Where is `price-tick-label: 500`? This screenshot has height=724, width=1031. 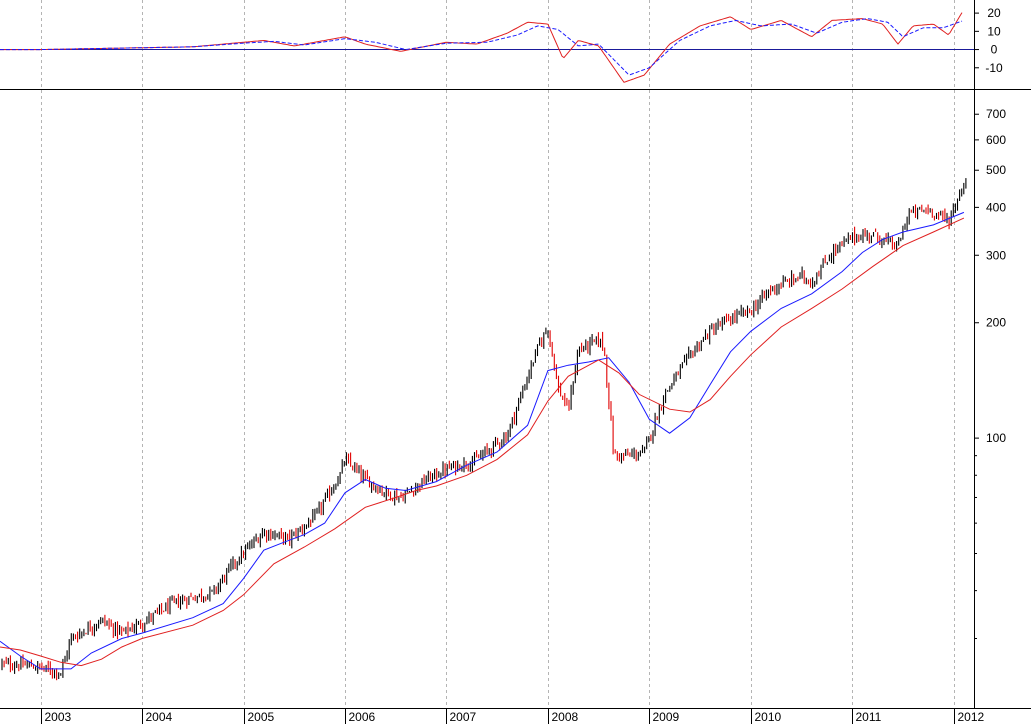
price-tick-label: 500 is located at coordinates (996, 170).